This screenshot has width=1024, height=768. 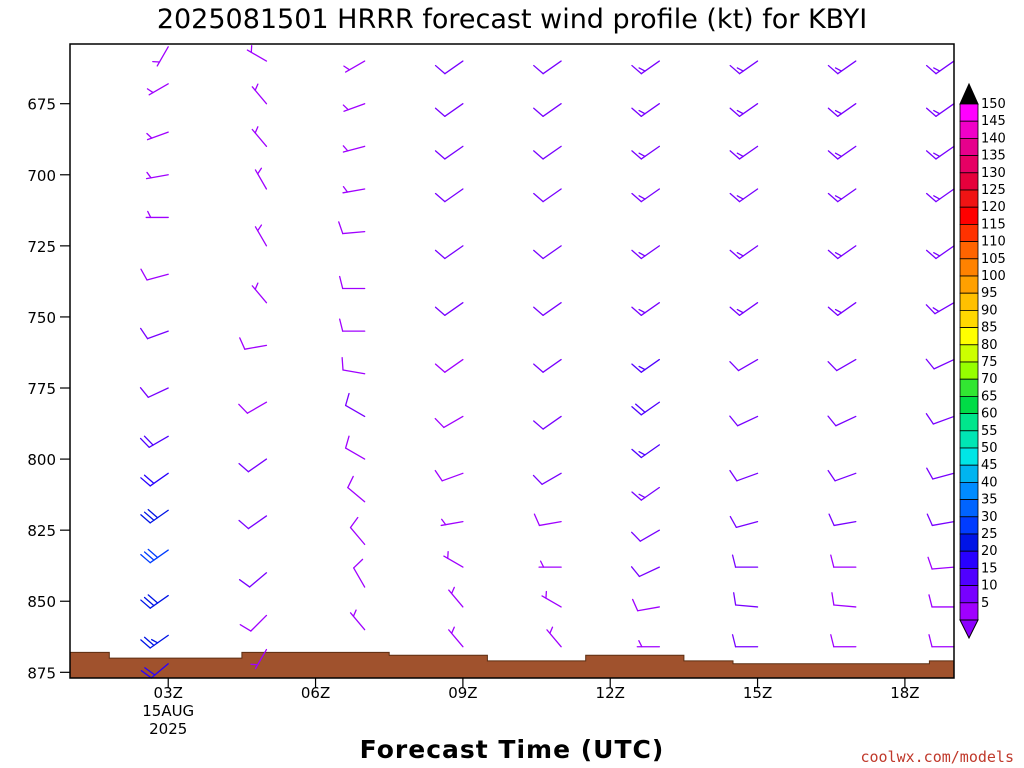 I want to click on colorbar-label: 115, so click(x=993, y=224).